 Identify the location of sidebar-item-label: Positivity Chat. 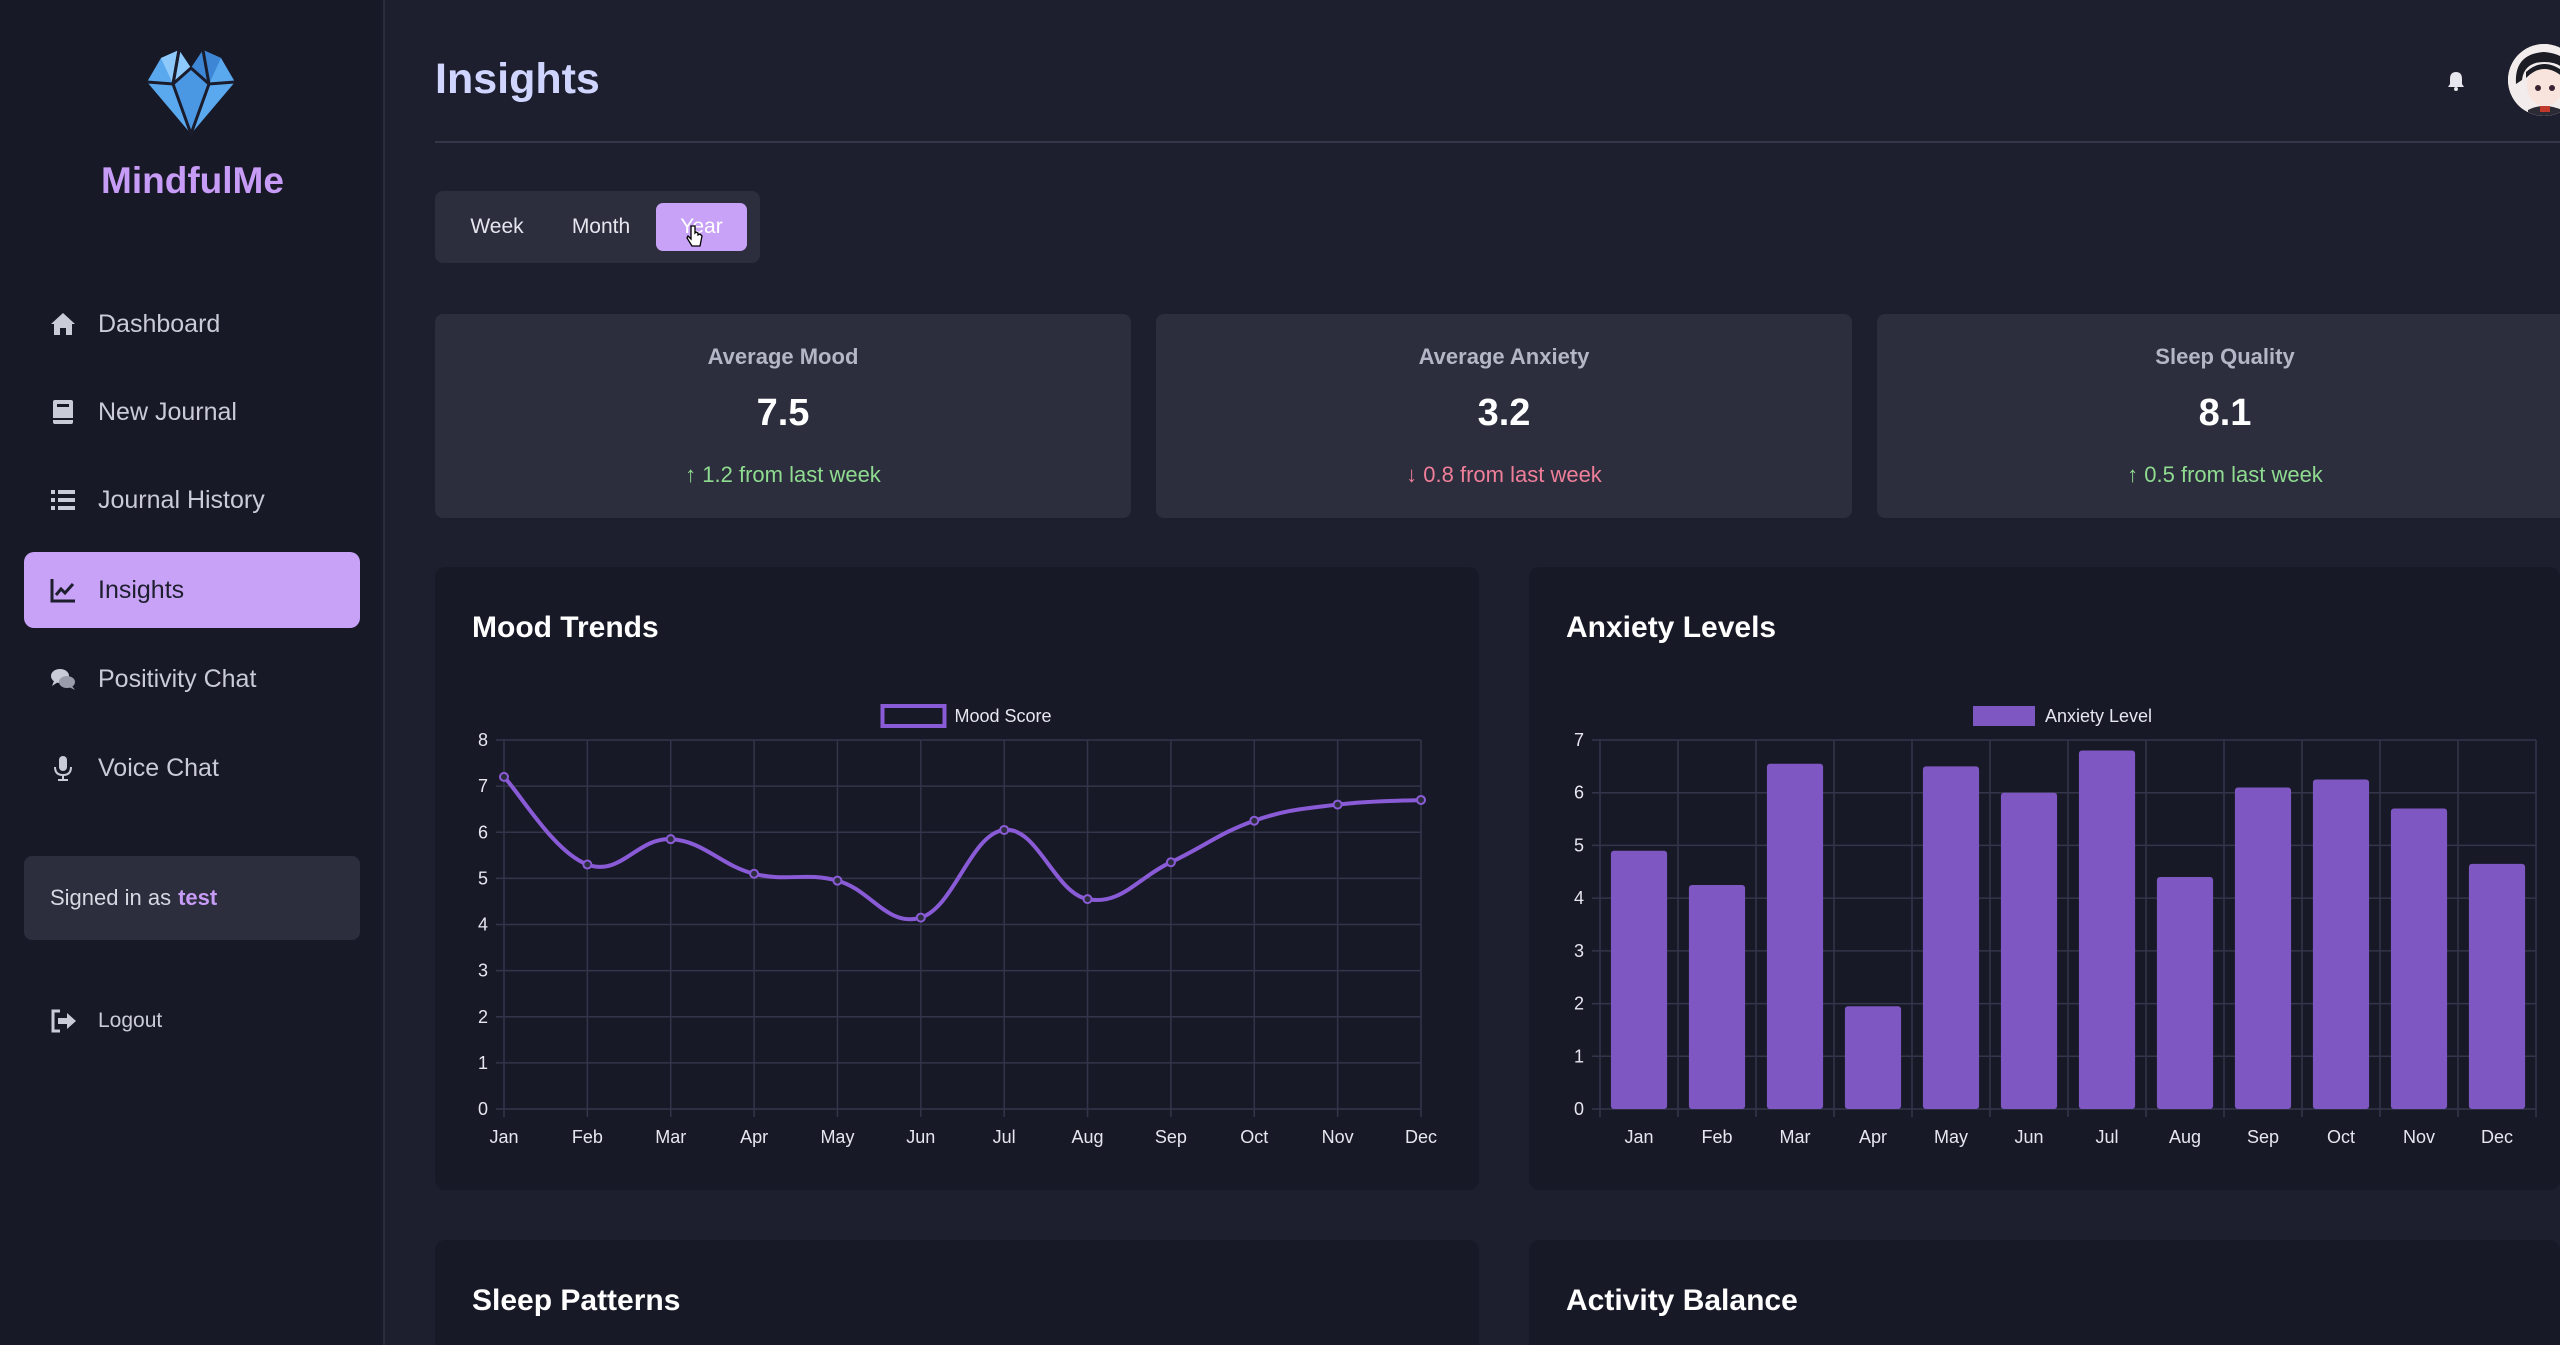
(177, 678).